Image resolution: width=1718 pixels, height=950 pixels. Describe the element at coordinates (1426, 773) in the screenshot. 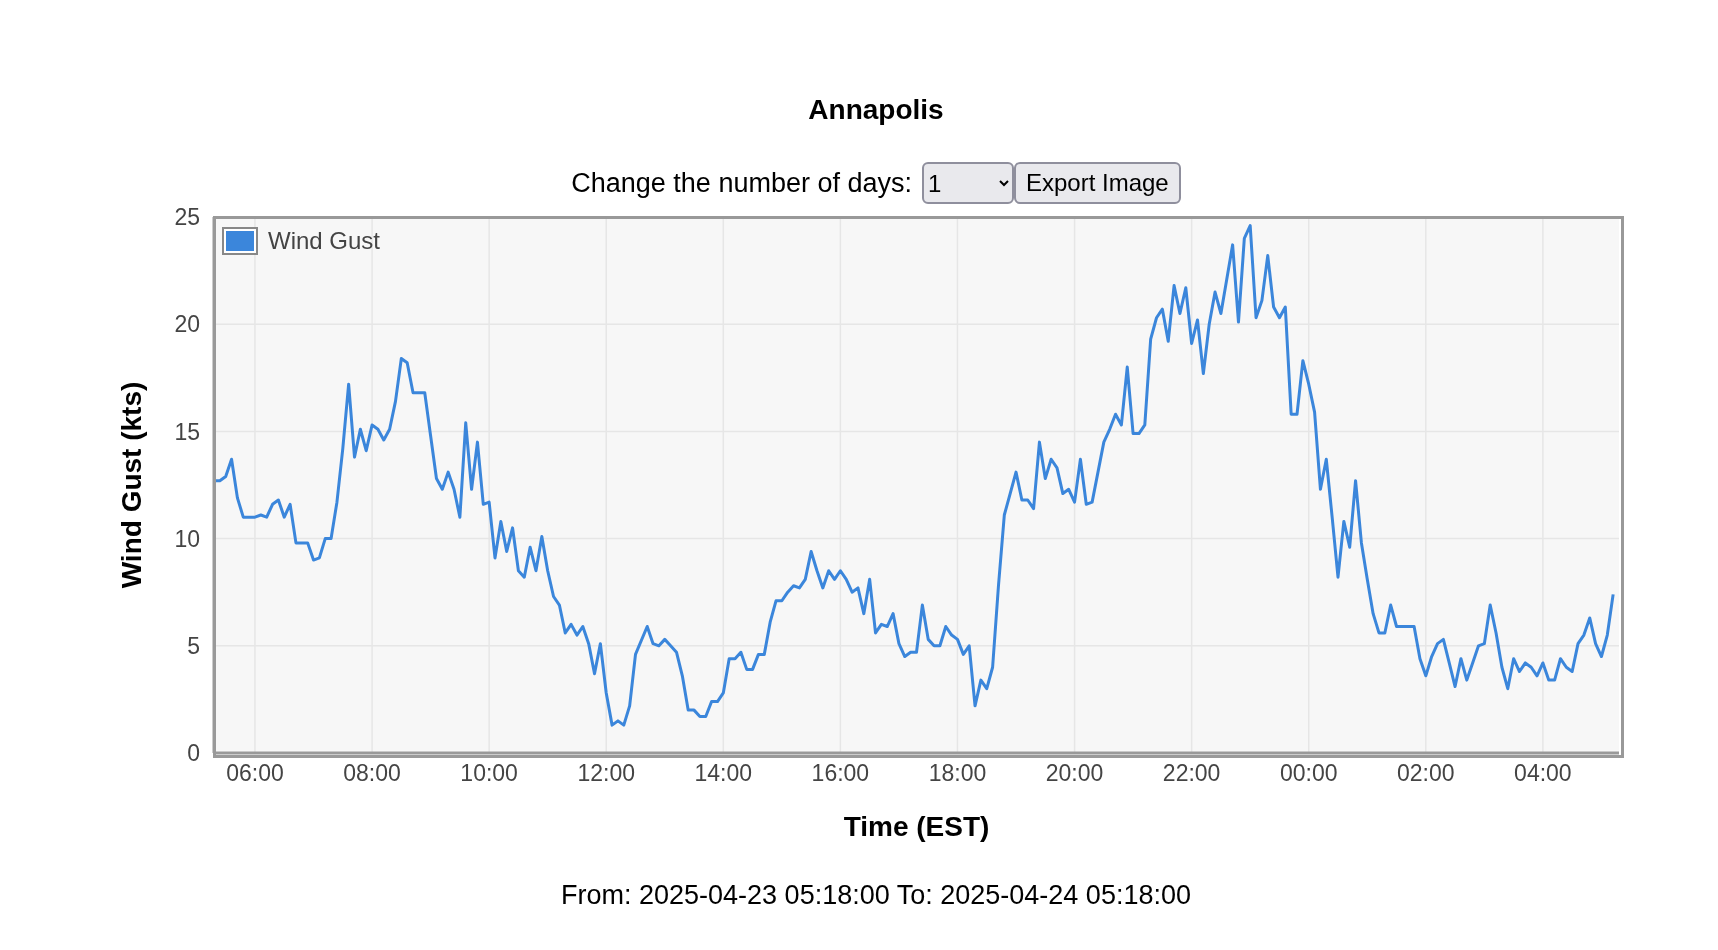

I see `x-tick-label: 02:00` at that location.